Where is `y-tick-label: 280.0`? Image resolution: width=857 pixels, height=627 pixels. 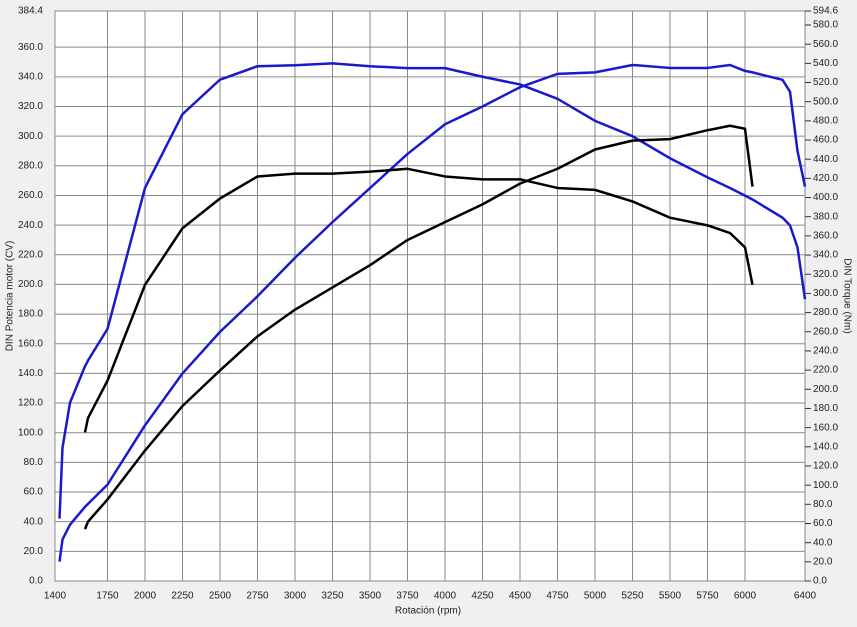
y-tick-label: 280.0 is located at coordinates (30, 165).